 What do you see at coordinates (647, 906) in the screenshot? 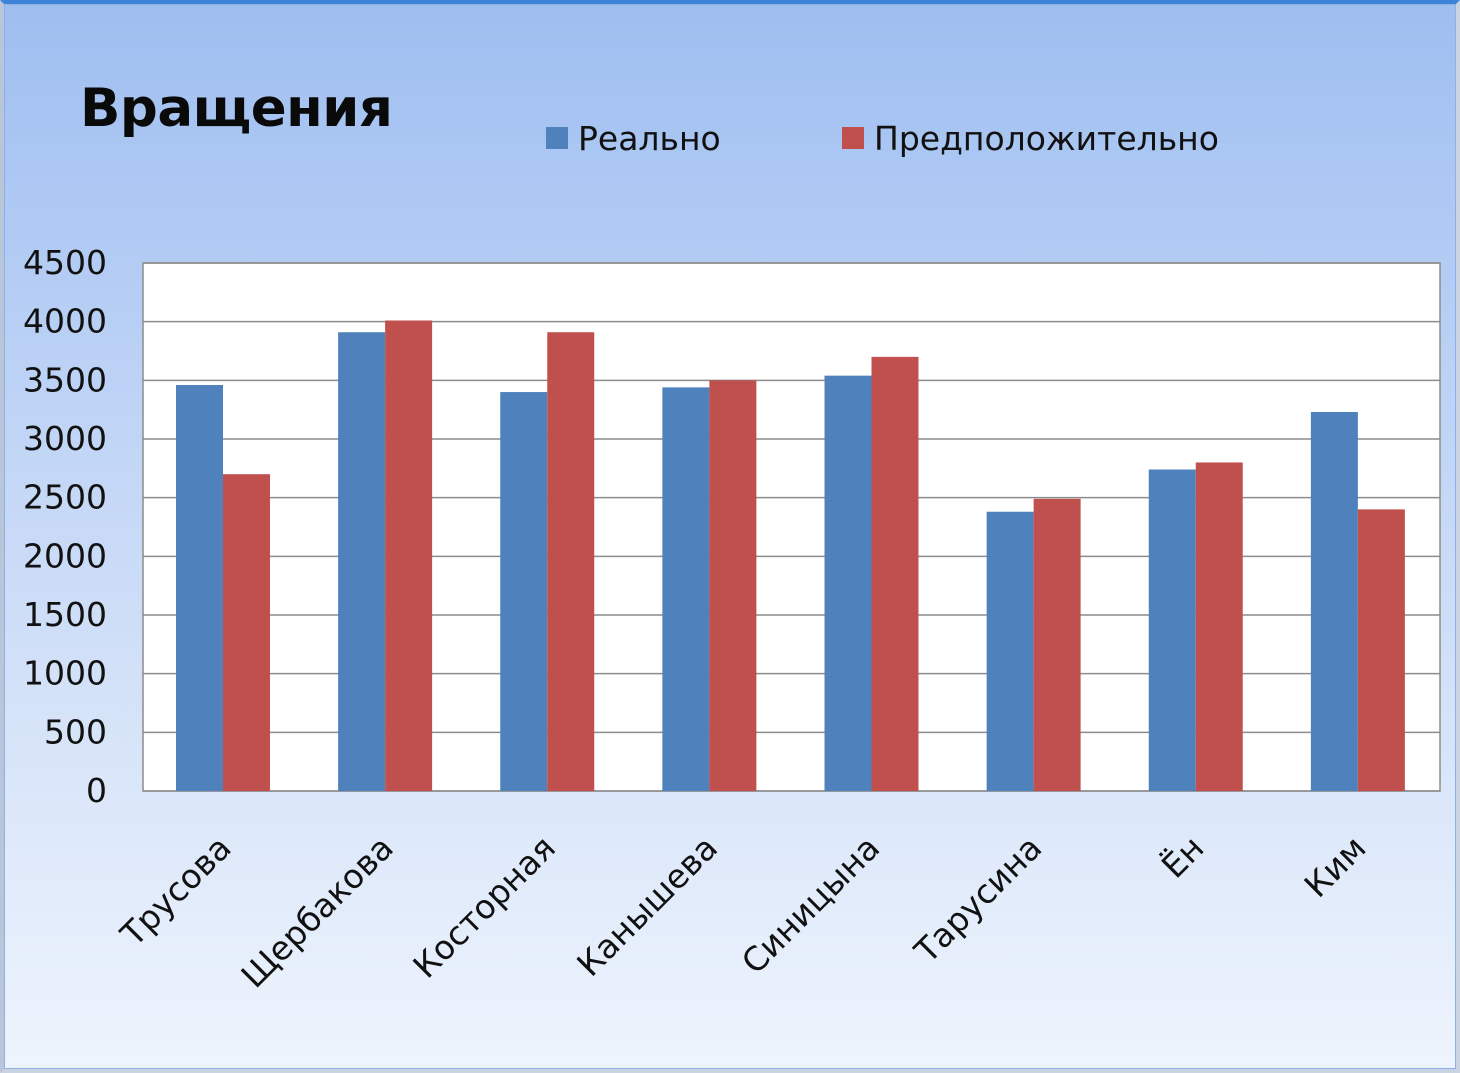
I see `x-category-label: Канышева` at bounding box center [647, 906].